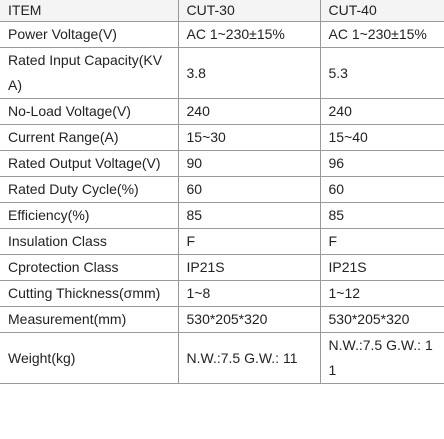 Image resolution: width=444 pixels, height=439 pixels. Describe the element at coordinates (89, 11) in the screenshot. I see `header-cell: ITEM` at that location.